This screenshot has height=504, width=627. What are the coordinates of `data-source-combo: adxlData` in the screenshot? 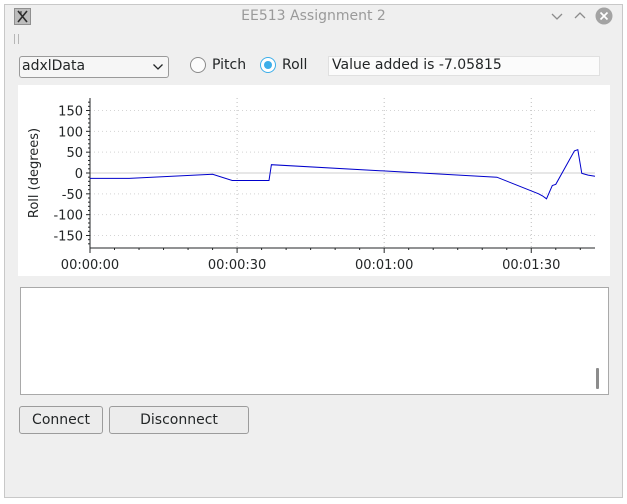 It's located at (94, 67).